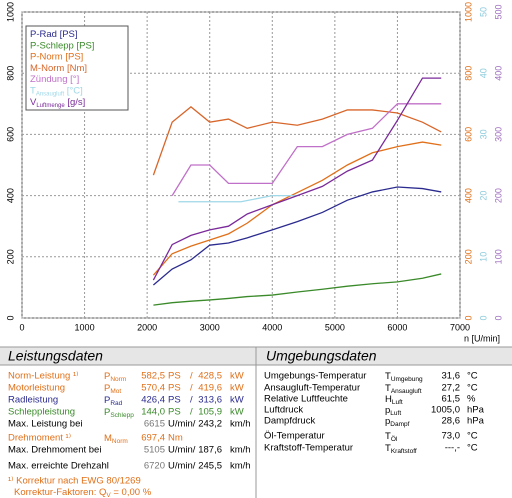  I want to click on row-label: Schleppleistung, so click(41, 412).